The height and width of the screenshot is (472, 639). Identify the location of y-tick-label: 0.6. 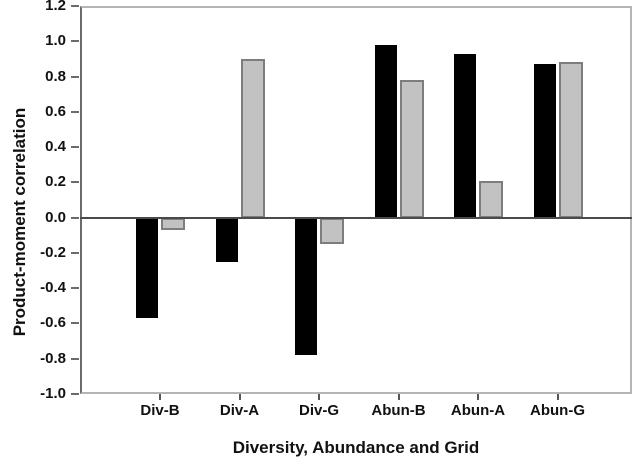
(55, 111).